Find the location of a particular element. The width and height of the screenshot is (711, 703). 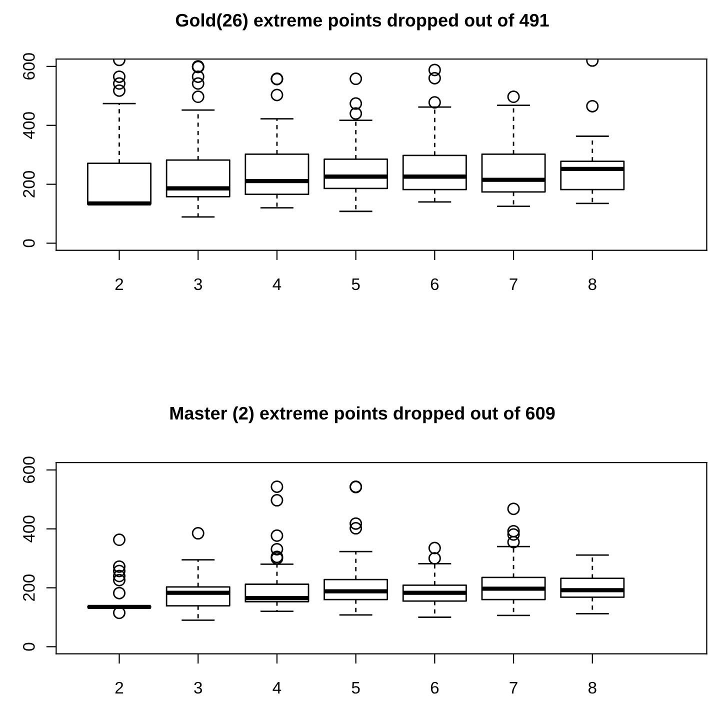

chart-title: Master (2) extreme points dropped out of 609 is located at coordinates (362, 415).